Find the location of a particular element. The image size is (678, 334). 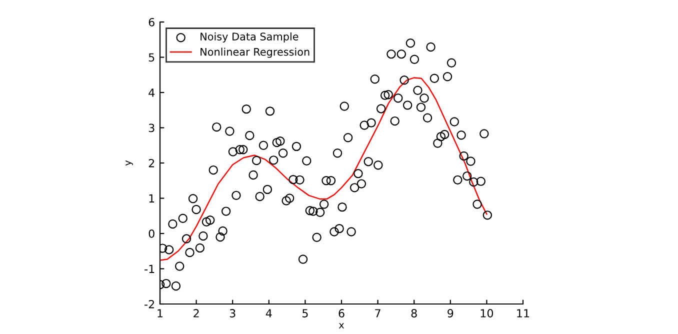

x-tick-label: 3 is located at coordinates (233, 313).